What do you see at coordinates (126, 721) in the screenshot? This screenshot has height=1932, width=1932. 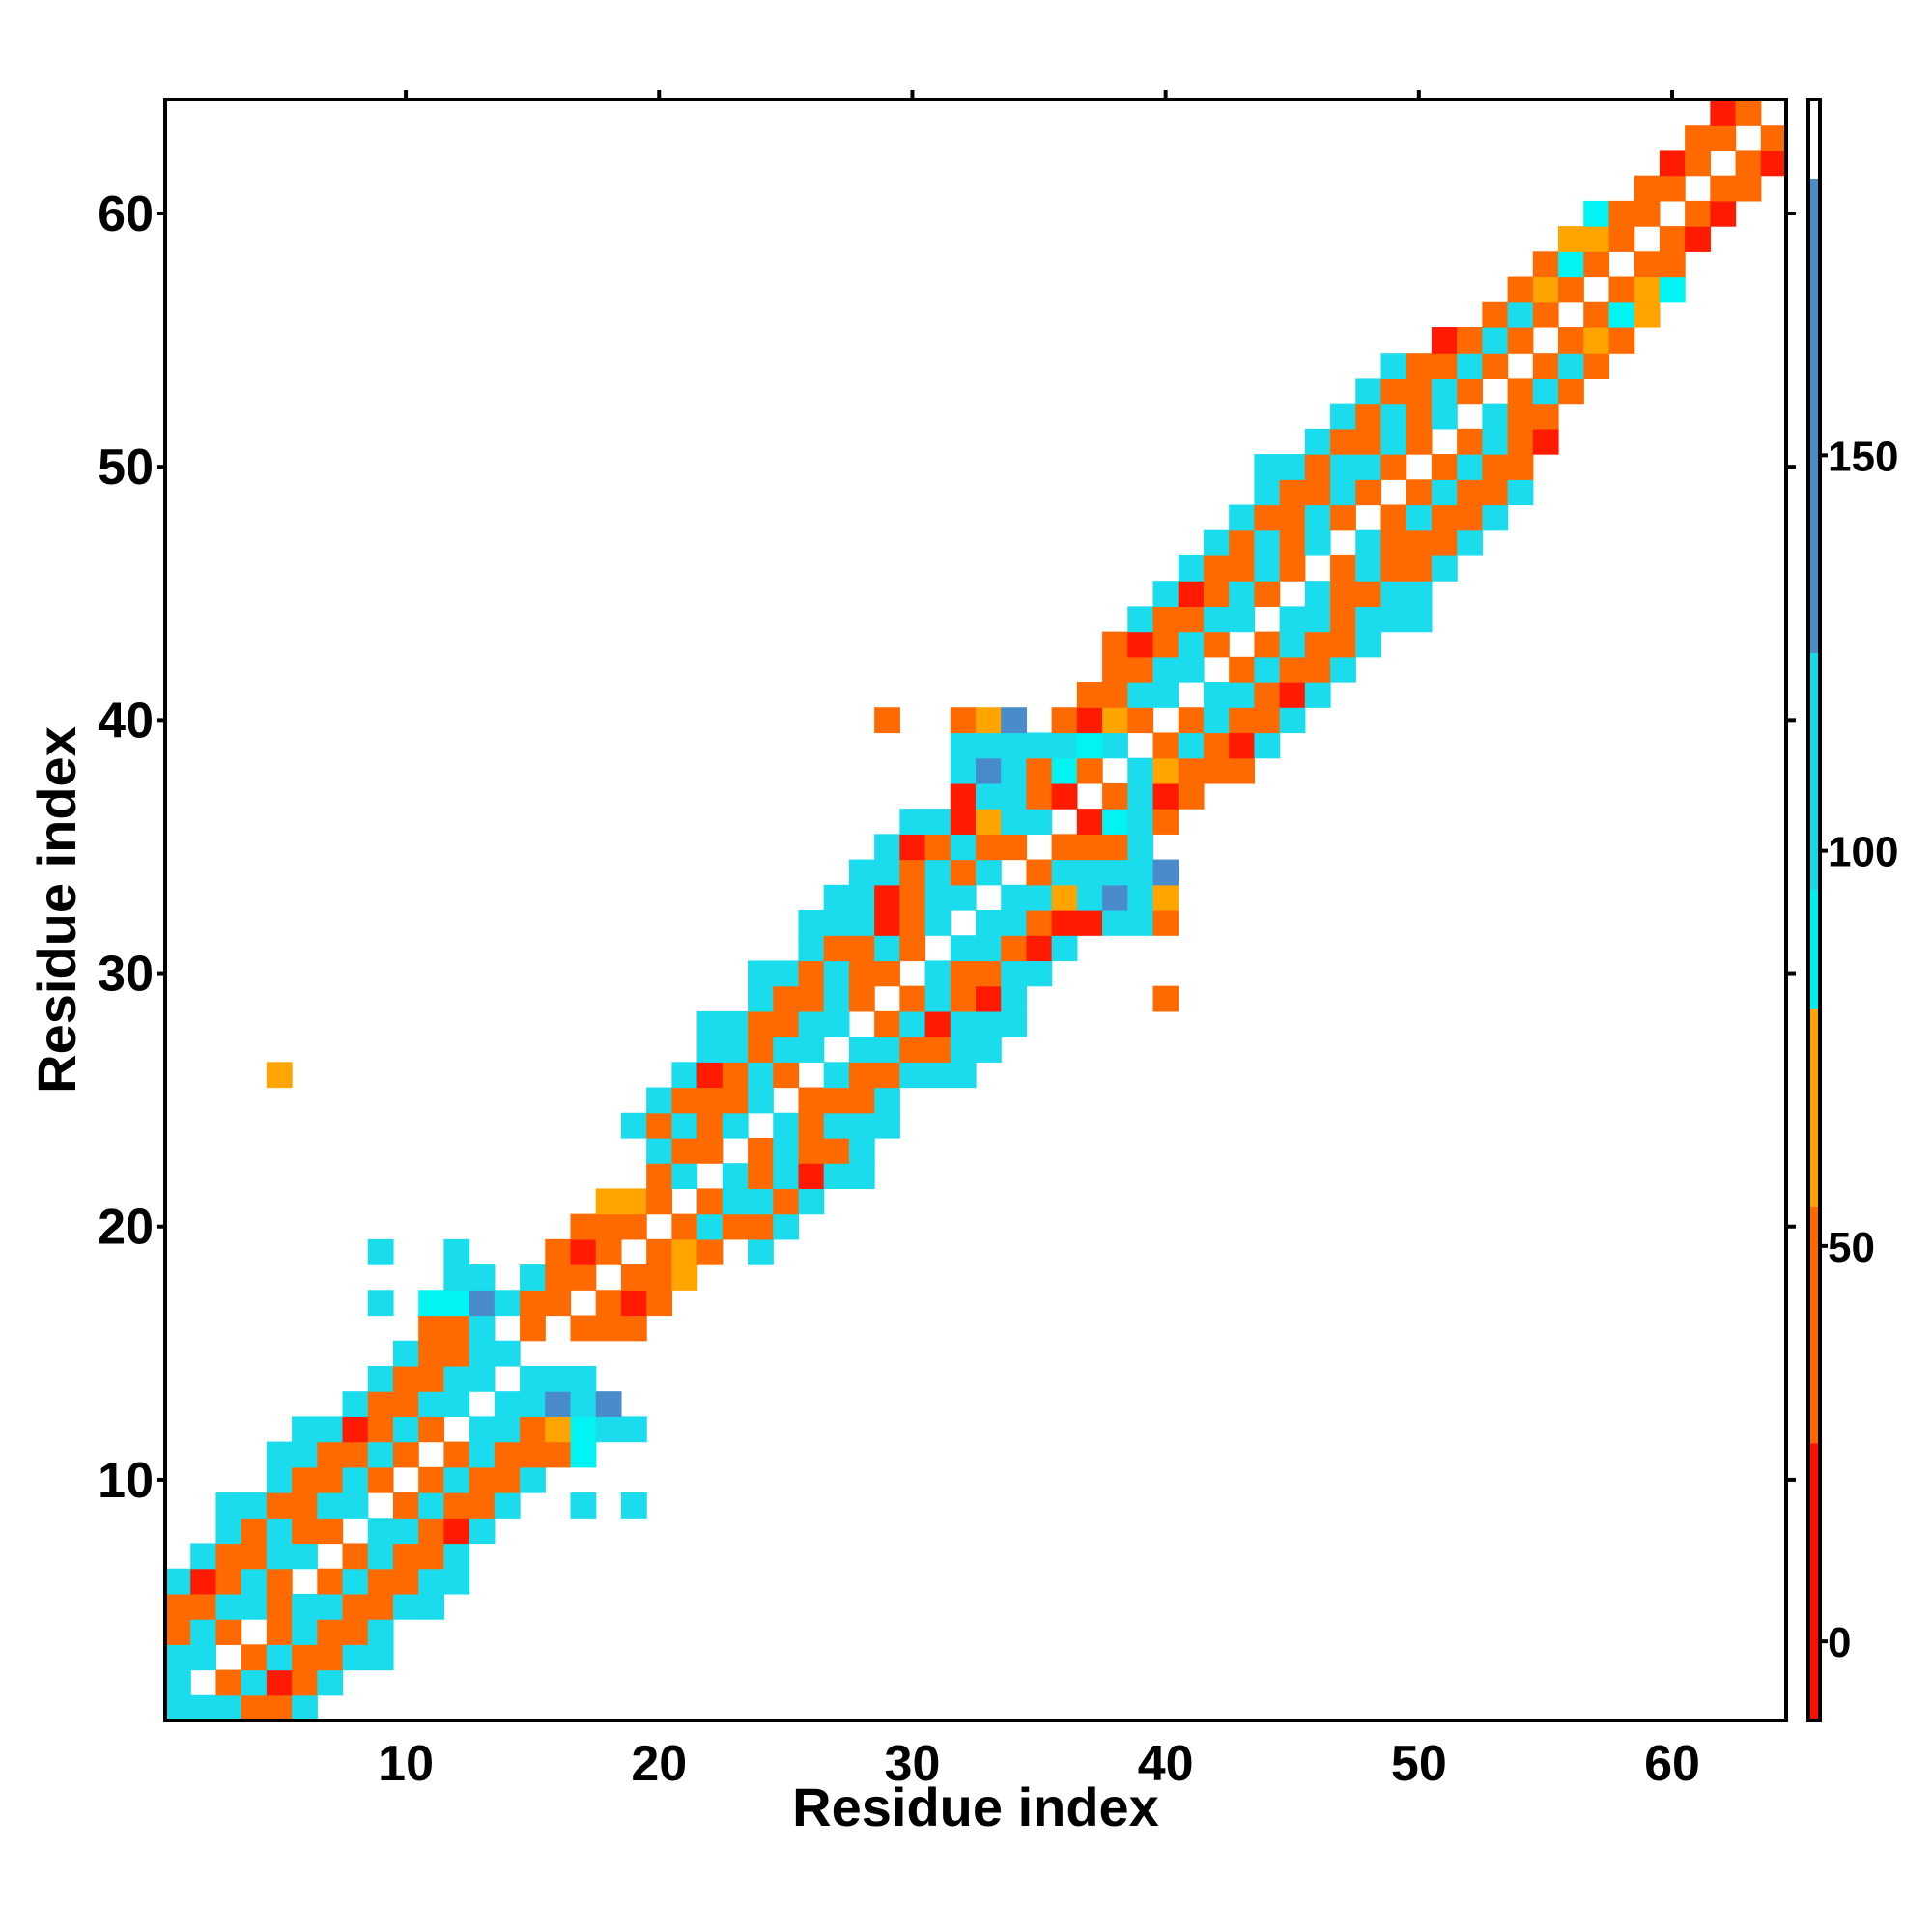 I see `y-tick-label: 40` at bounding box center [126, 721].